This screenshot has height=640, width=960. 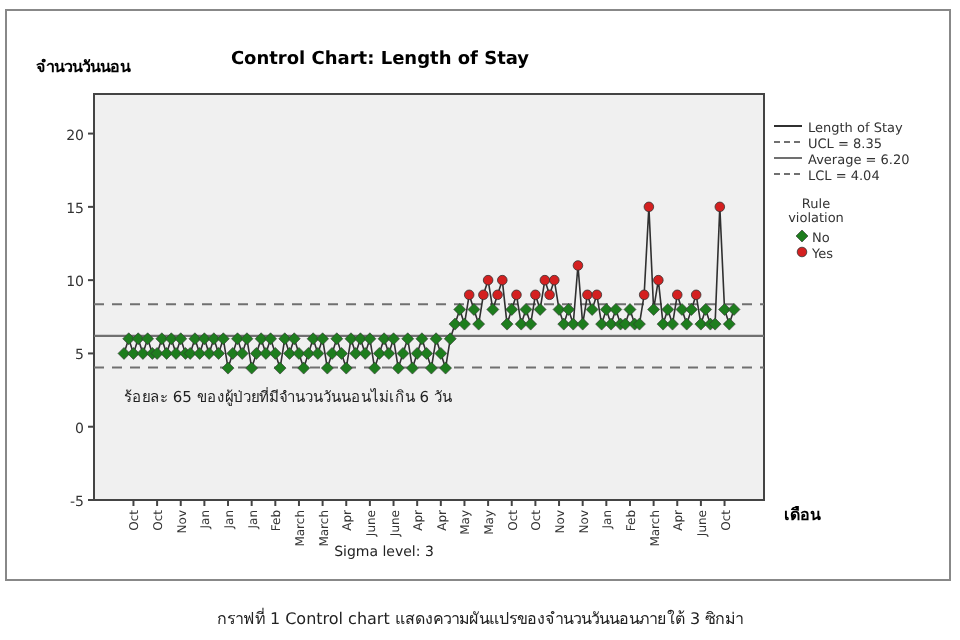 What do you see at coordinates (380, 60) in the screenshot?
I see `chart-title: Control Chart: Length of Stay` at bounding box center [380, 60].